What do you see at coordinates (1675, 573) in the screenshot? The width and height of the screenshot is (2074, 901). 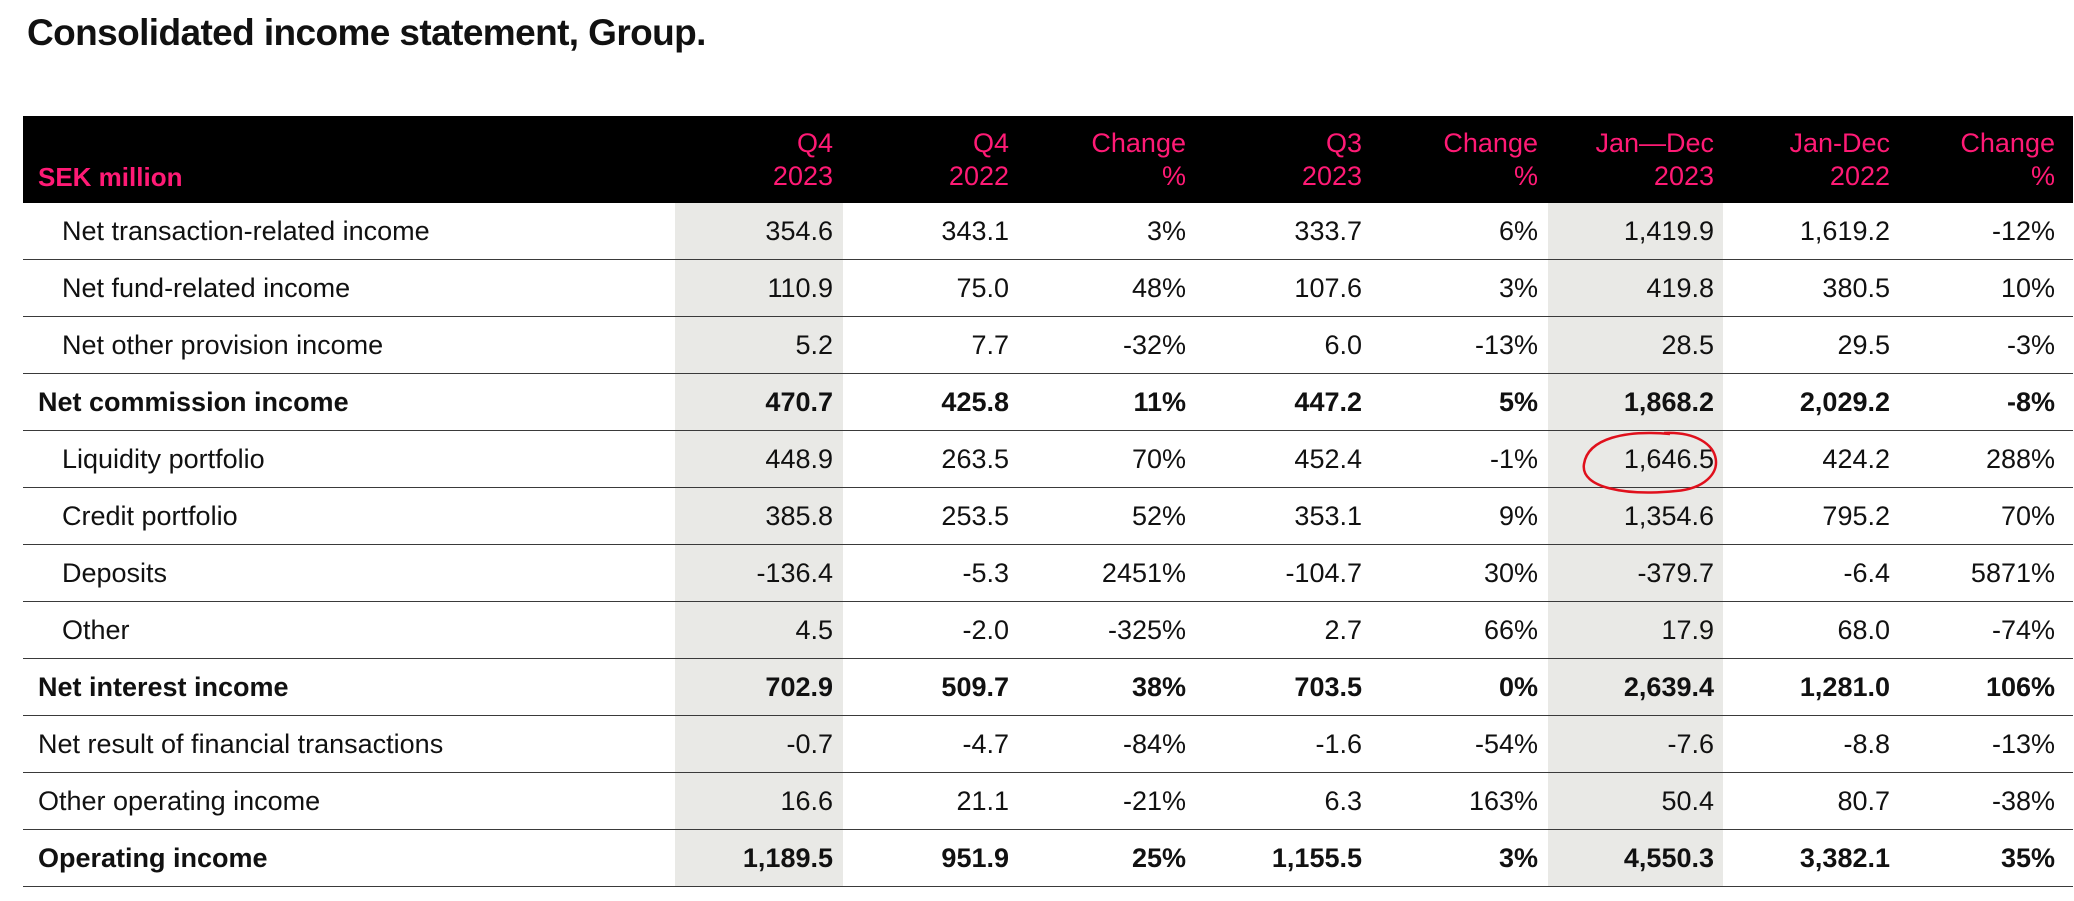 I see `row-value: -379.7` at bounding box center [1675, 573].